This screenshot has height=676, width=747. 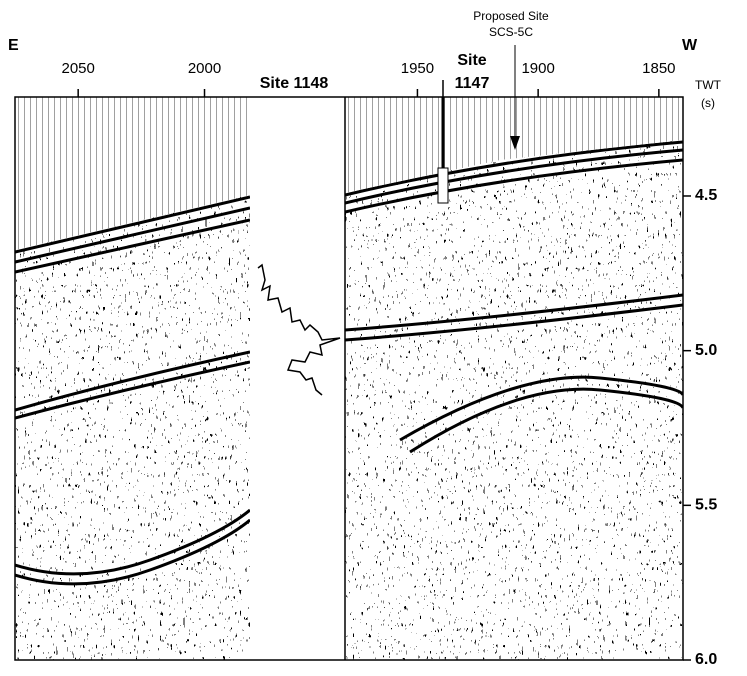 What do you see at coordinates (204, 68) in the screenshot?
I see `x-tick-label: 2000` at bounding box center [204, 68].